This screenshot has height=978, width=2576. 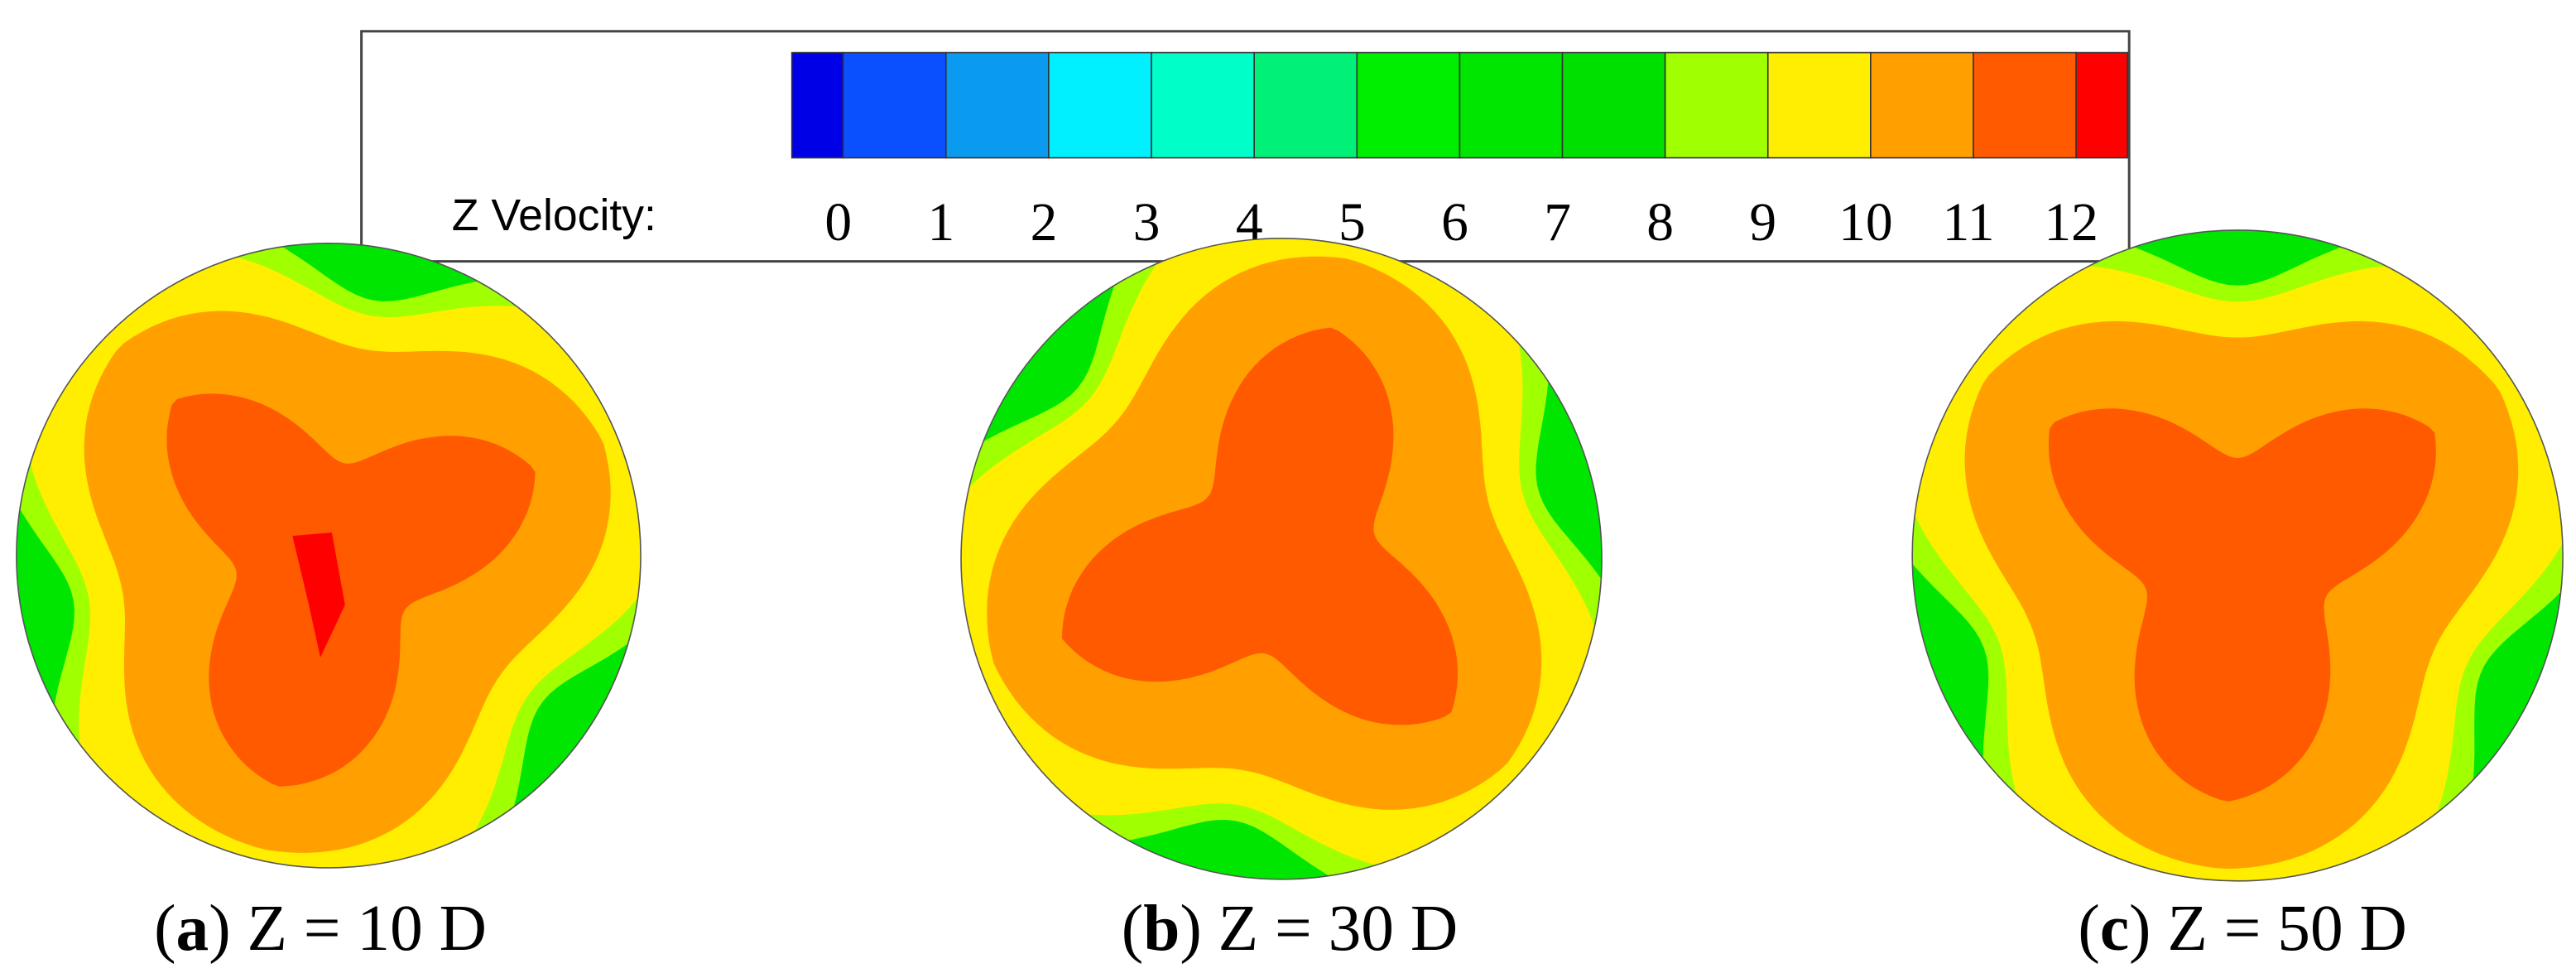 What do you see at coordinates (1557, 223) in the screenshot?
I see `colorbar-tick-label: 7` at bounding box center [1557, 223].